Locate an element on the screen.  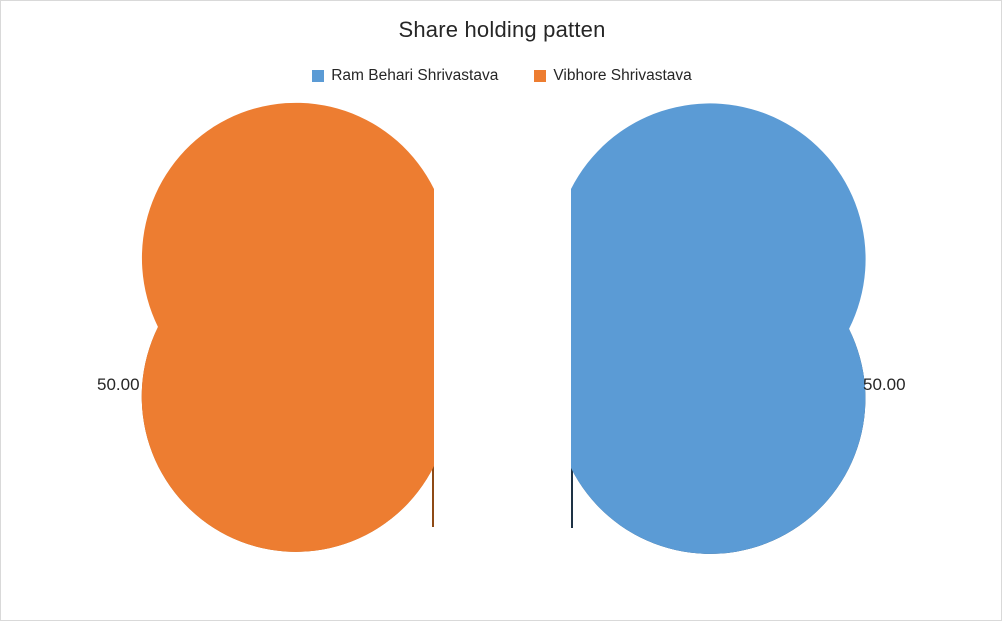
legend-item-ram-behari-shrivastava: Ram Behari Shrivastava is located at coordinates (405, 76).